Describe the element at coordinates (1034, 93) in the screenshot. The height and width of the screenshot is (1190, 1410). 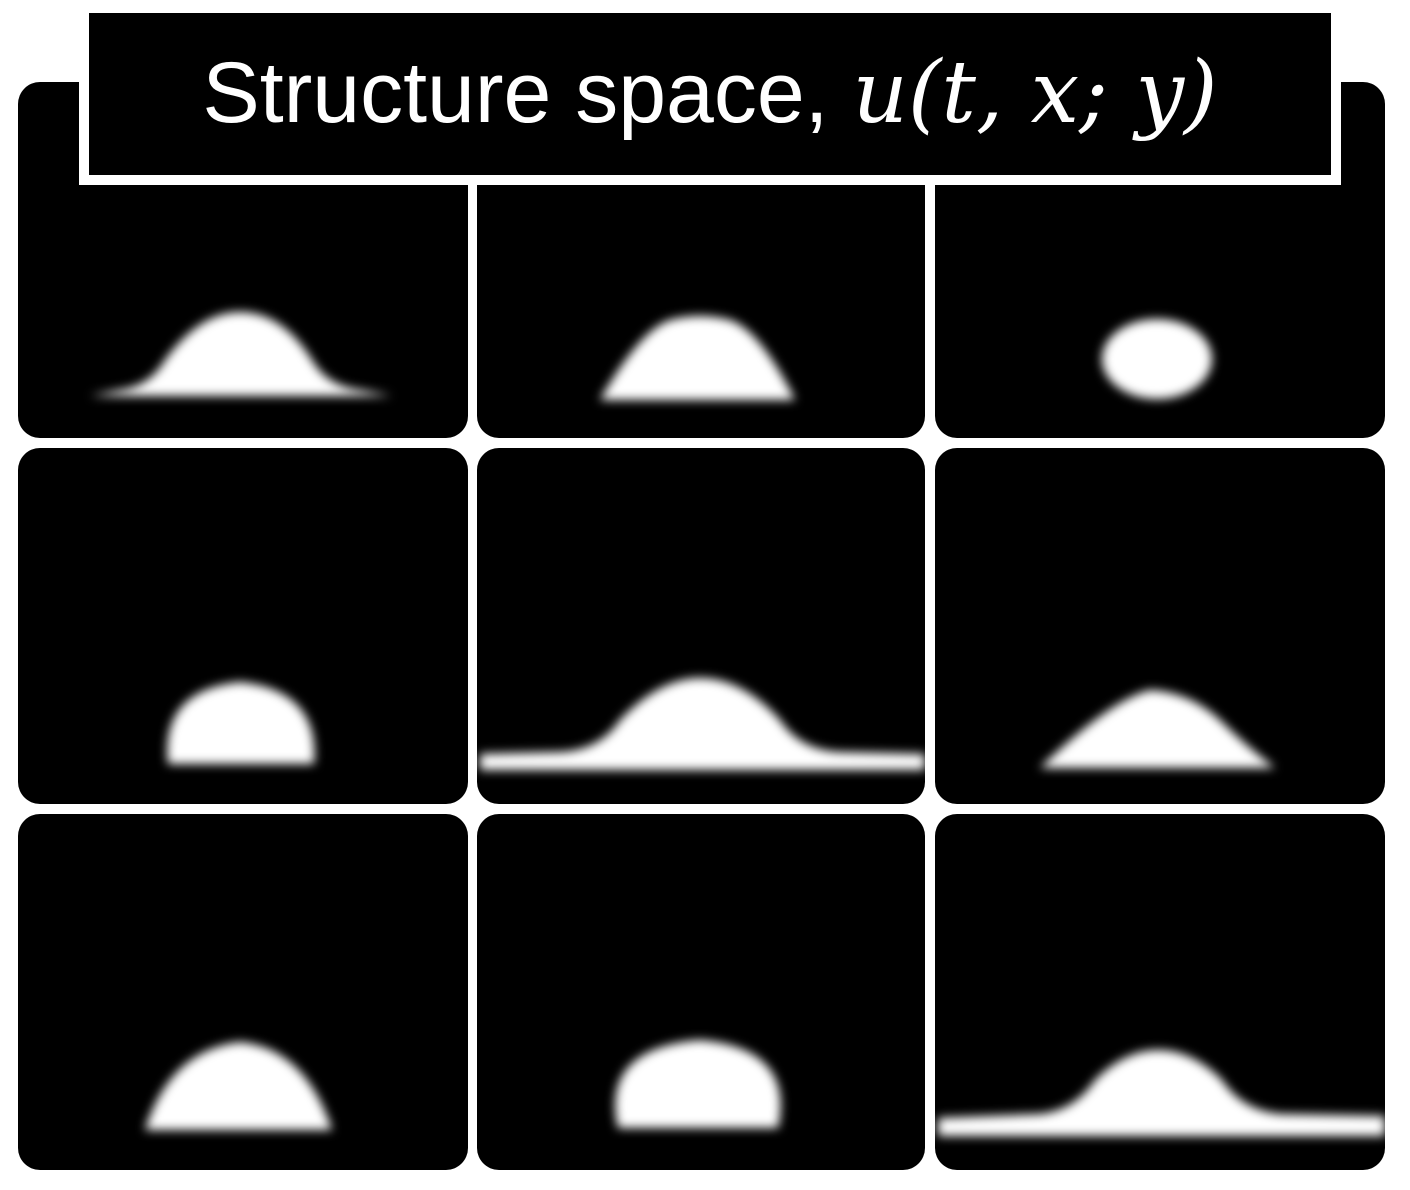
I see `title-math: u(t, x; y)` at that location.